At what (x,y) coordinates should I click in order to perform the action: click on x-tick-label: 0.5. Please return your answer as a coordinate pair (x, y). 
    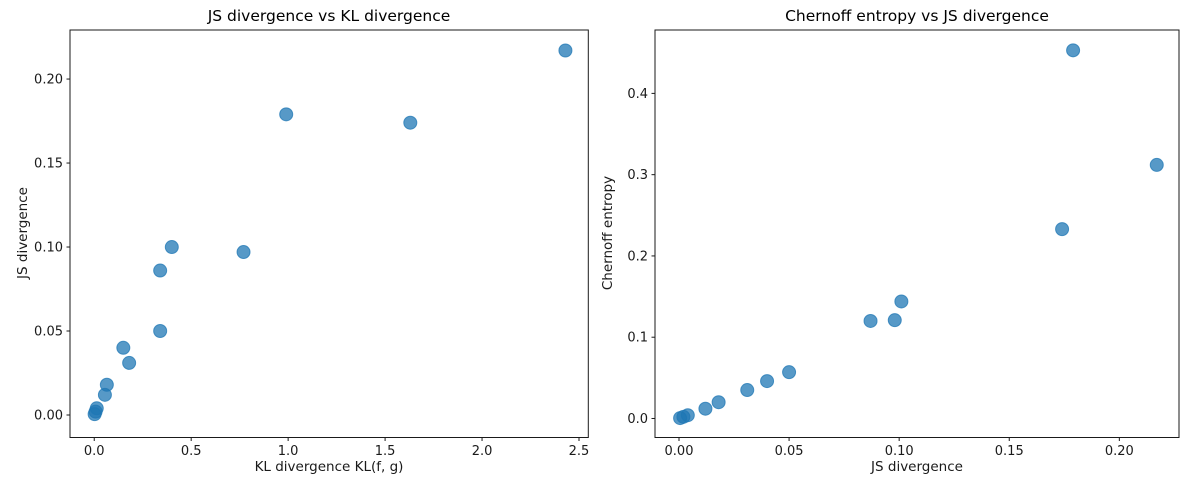
    Looking at the image, I should click on (191, 451).